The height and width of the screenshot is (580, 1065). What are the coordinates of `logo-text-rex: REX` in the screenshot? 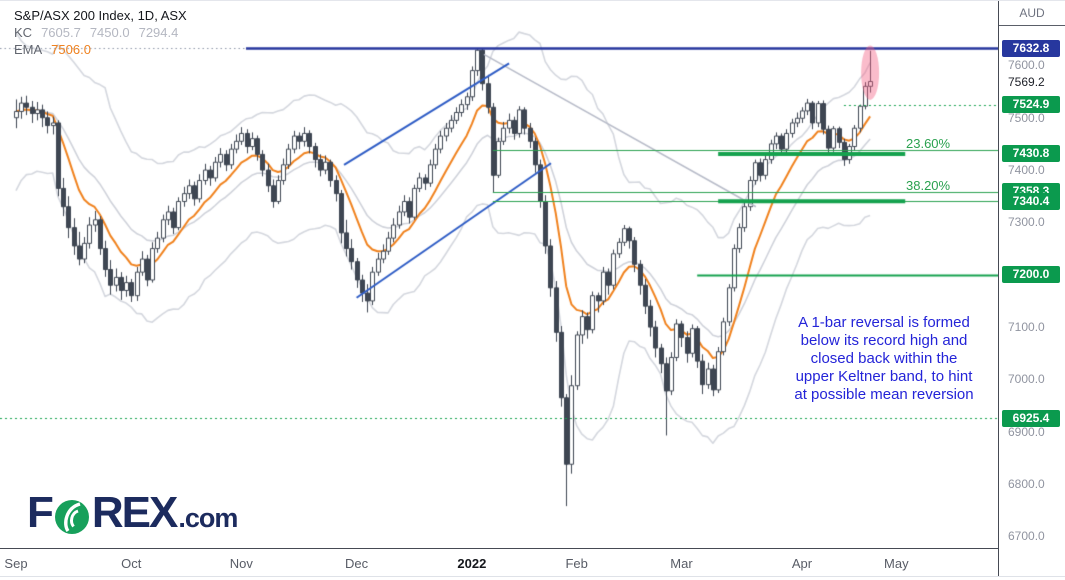 It's located at (134, 512).